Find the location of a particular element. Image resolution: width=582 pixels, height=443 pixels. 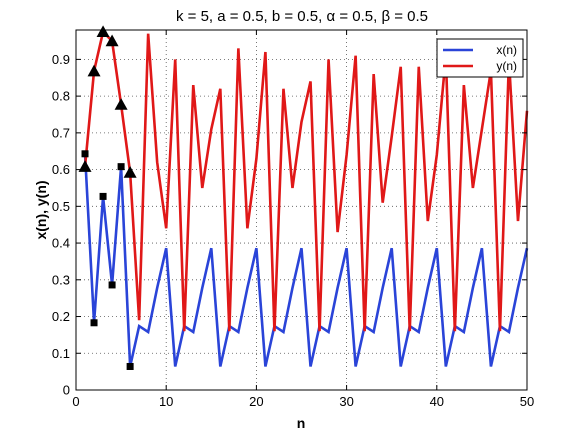

y-tick-label: 0 is located at coordinates (66, 390).